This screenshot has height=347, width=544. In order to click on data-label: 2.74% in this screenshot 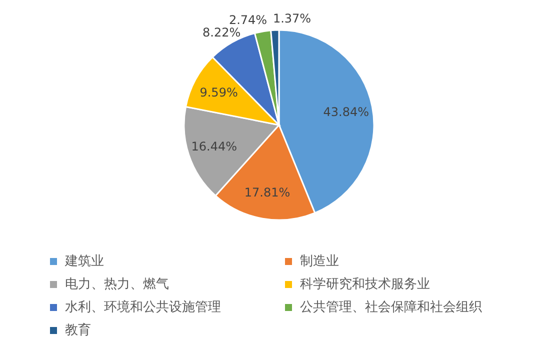, I will do `click(248, 20)`.